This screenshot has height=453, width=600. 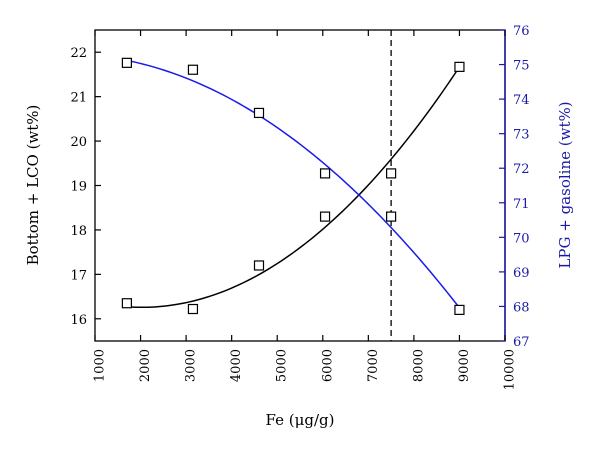 I want to click on y-right-tick-label: 67, so click(x=521, y=342).